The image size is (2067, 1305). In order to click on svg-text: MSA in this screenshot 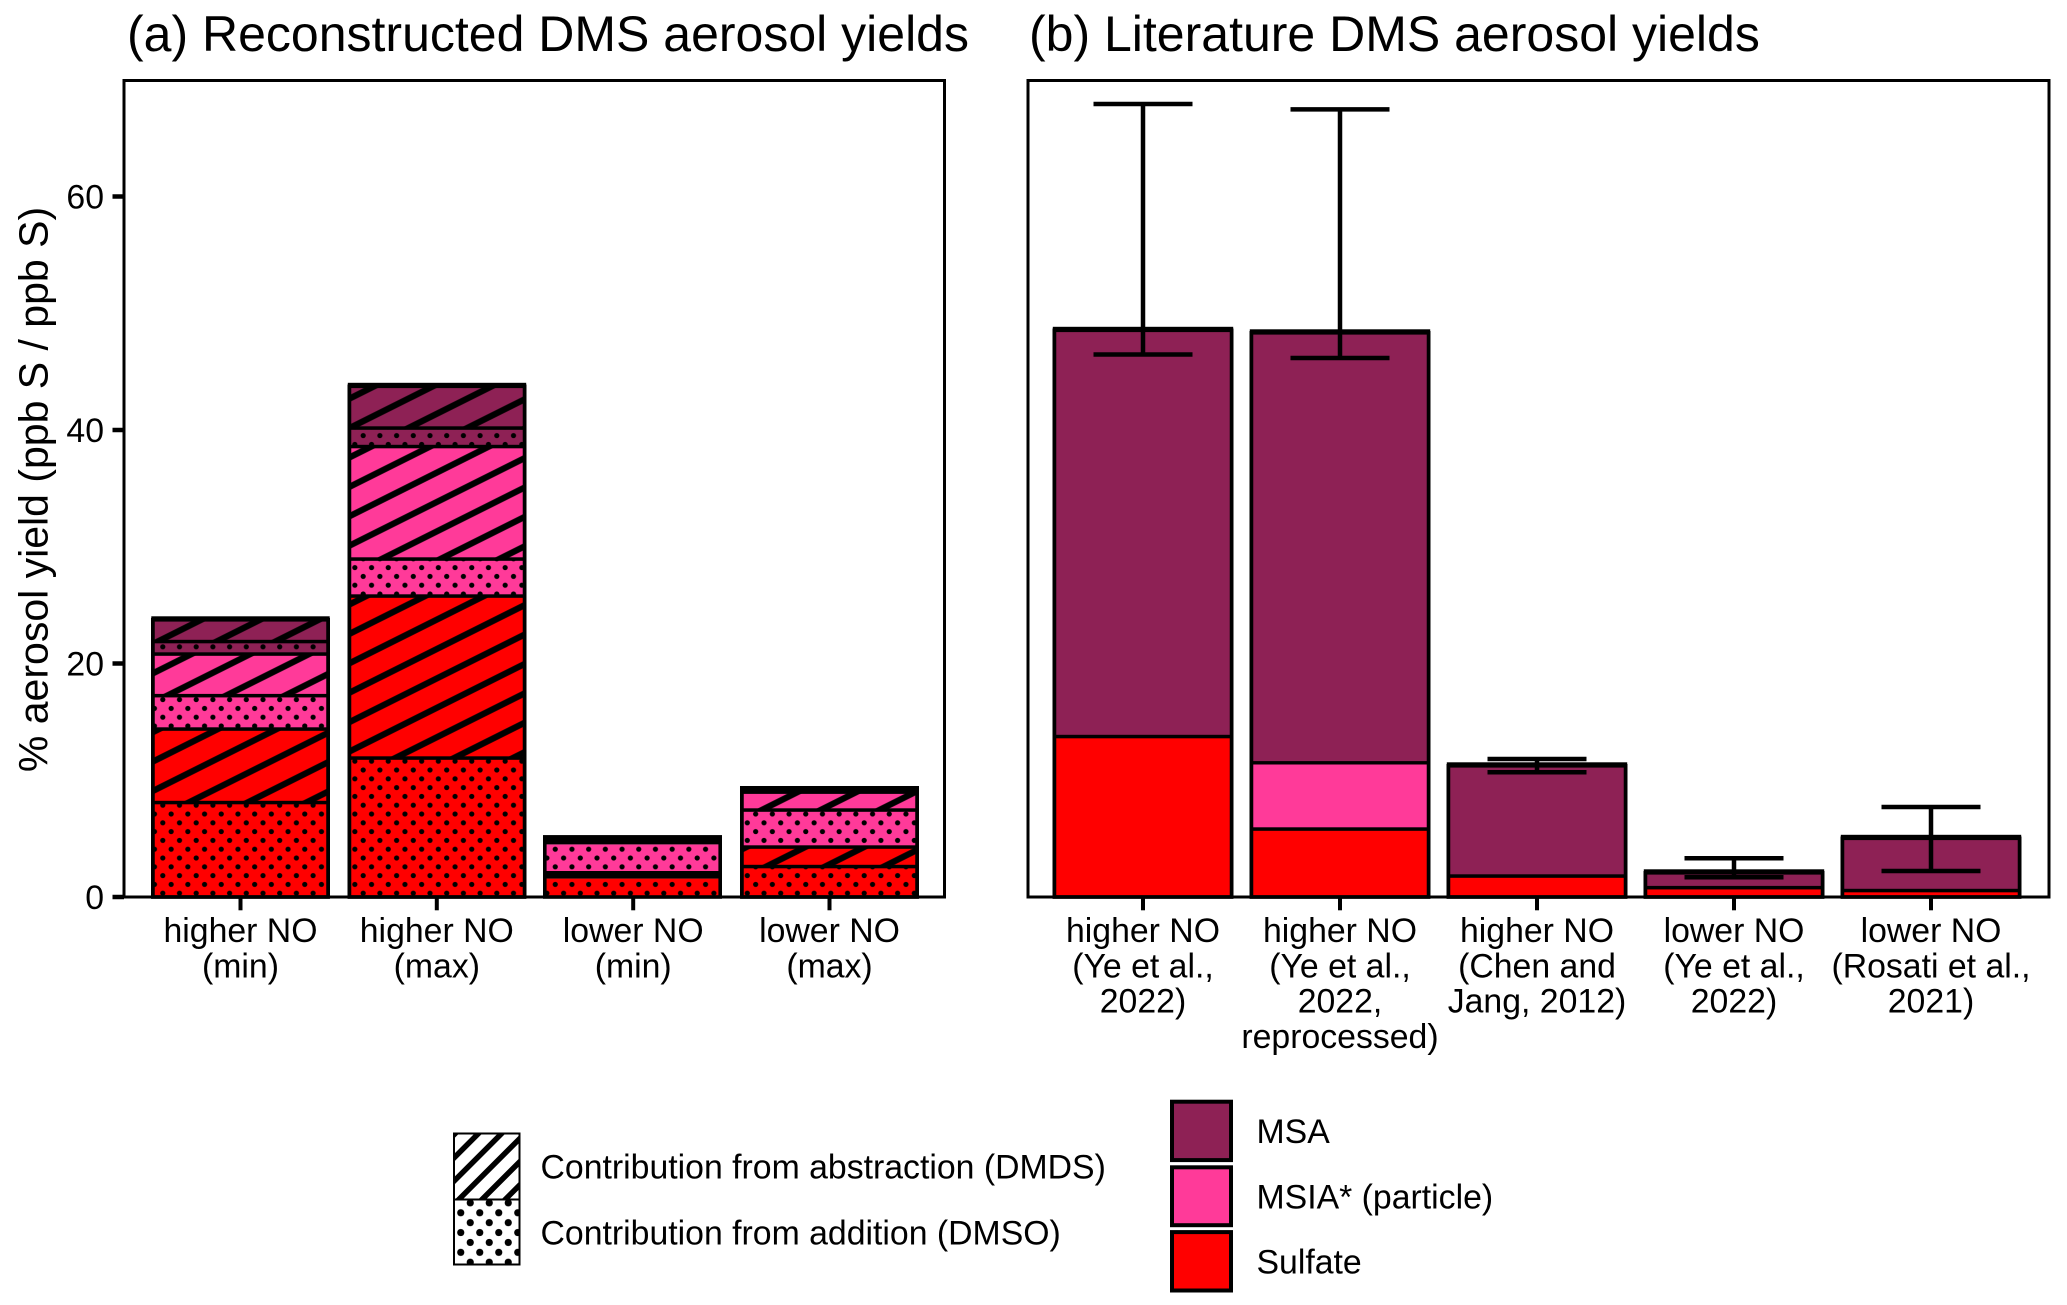, I will do `click(1294, 1132)`.